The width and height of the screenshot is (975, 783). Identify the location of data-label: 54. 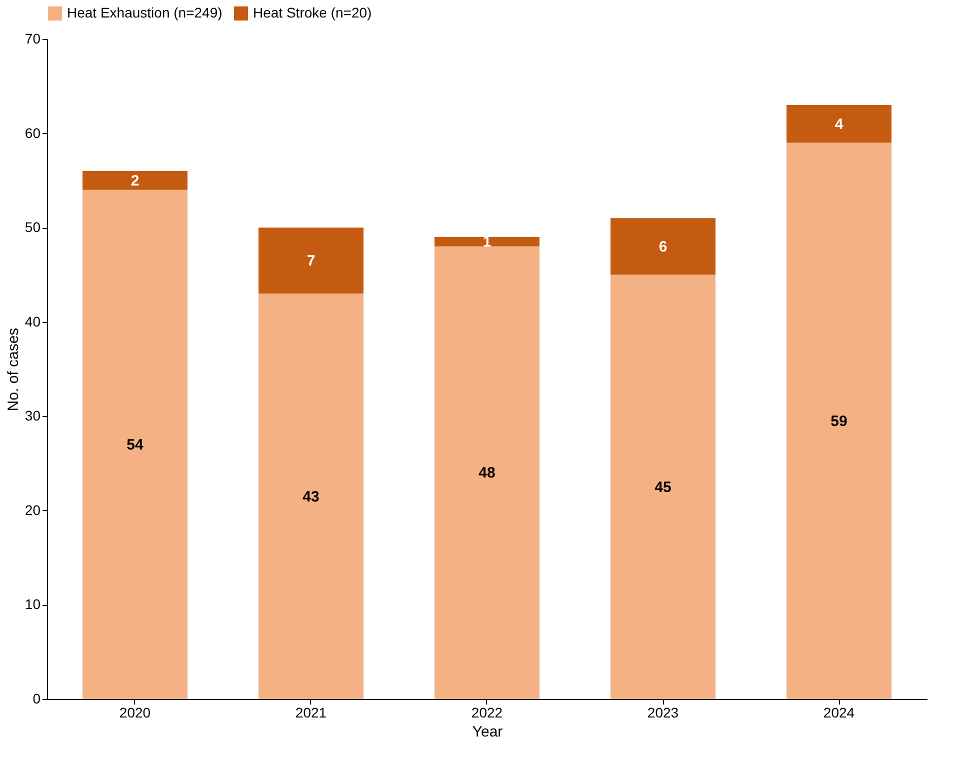
(135, 445).